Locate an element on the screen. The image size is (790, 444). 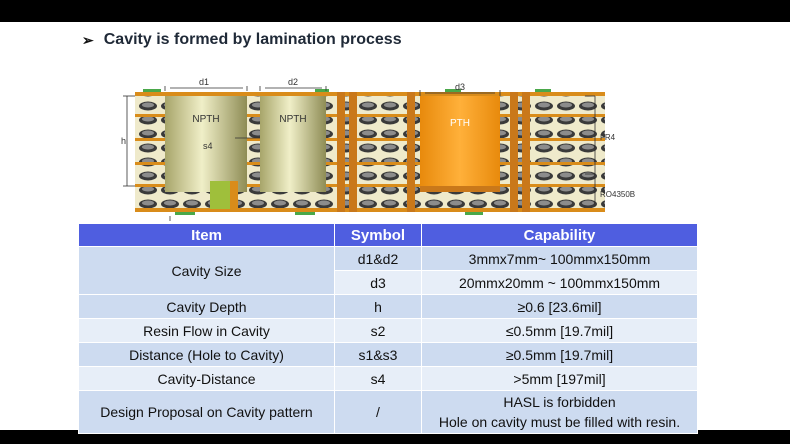
cell-item: Cavity-Distance is located at coordinates (206, 378).